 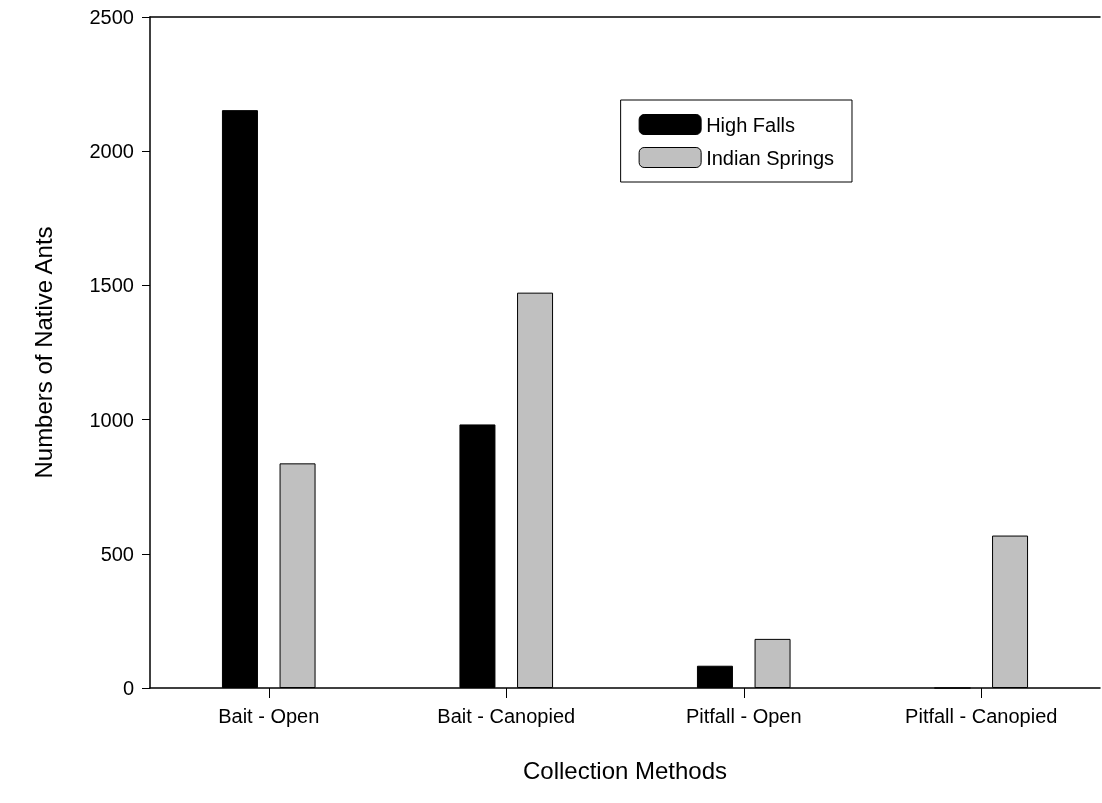 I want to click on legend-label: Indian Springs, so click(x=770, y=157).